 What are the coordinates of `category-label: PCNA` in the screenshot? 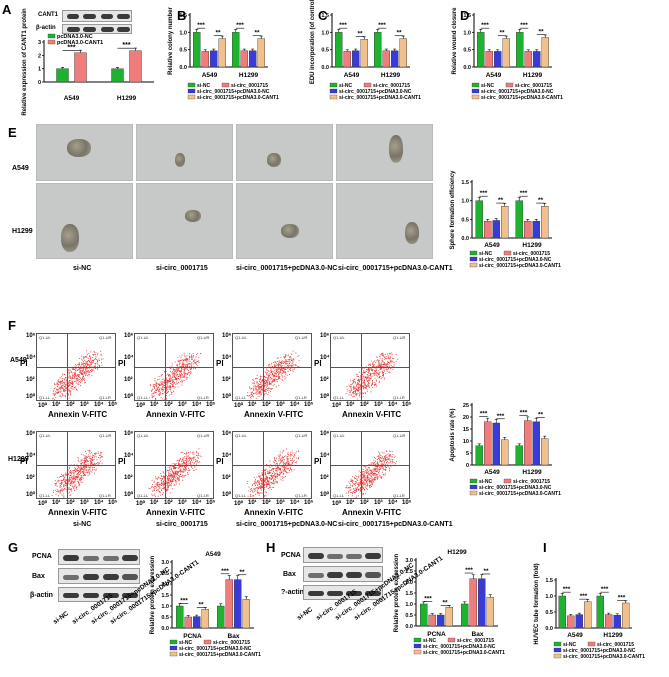 It's located at (436, 634).